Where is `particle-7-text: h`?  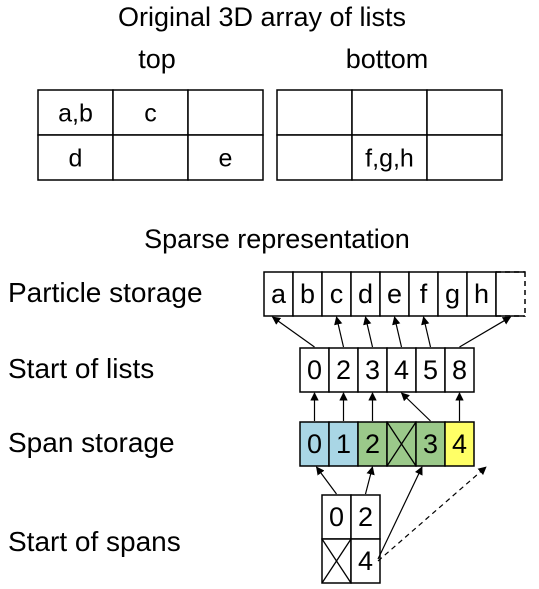 particle-7-text: h is located at coordinates (481, 294).